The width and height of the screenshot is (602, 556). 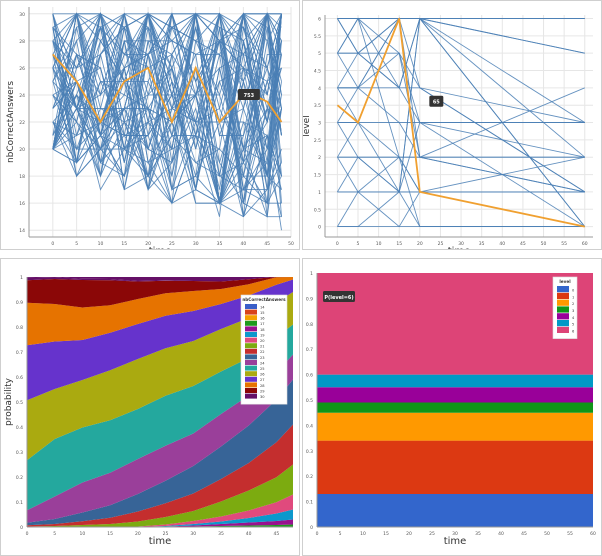 What do you see at coordinates (52, 244) in the screenshot?
I see `x-tick-label: 0` at bounding box center [52, 244].